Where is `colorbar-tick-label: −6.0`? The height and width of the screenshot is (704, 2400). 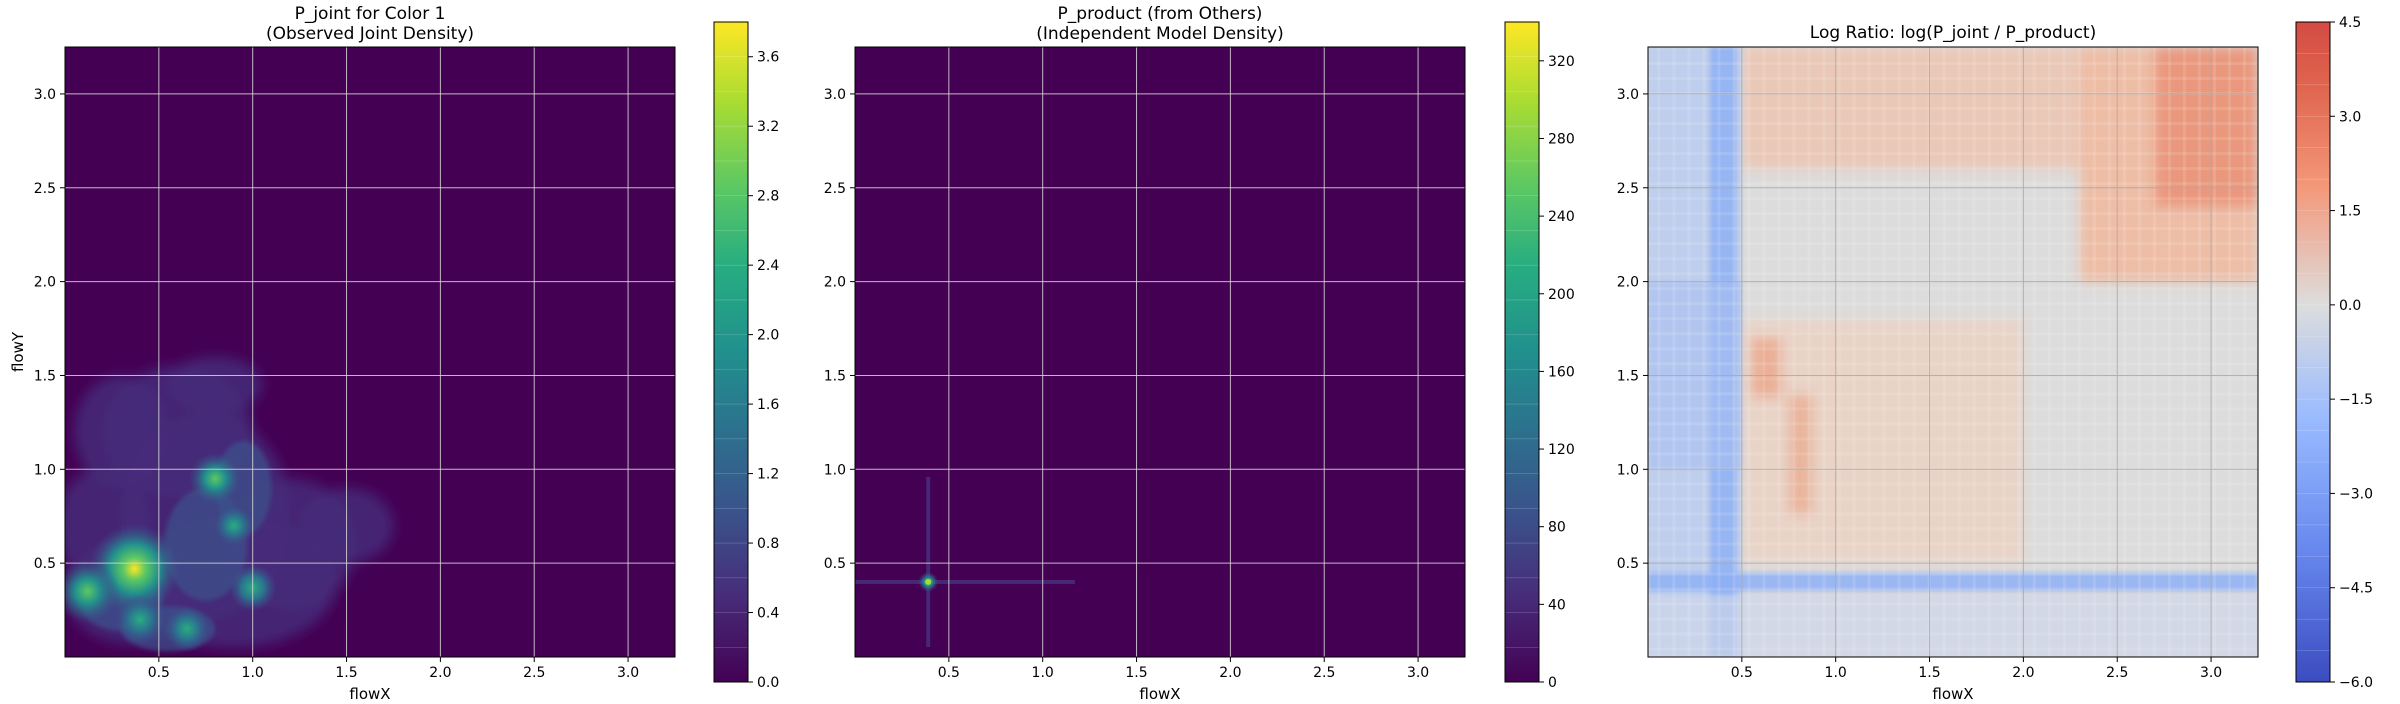 colorbar-tick-label: −6.0 is located at coordinates (2356, 683).